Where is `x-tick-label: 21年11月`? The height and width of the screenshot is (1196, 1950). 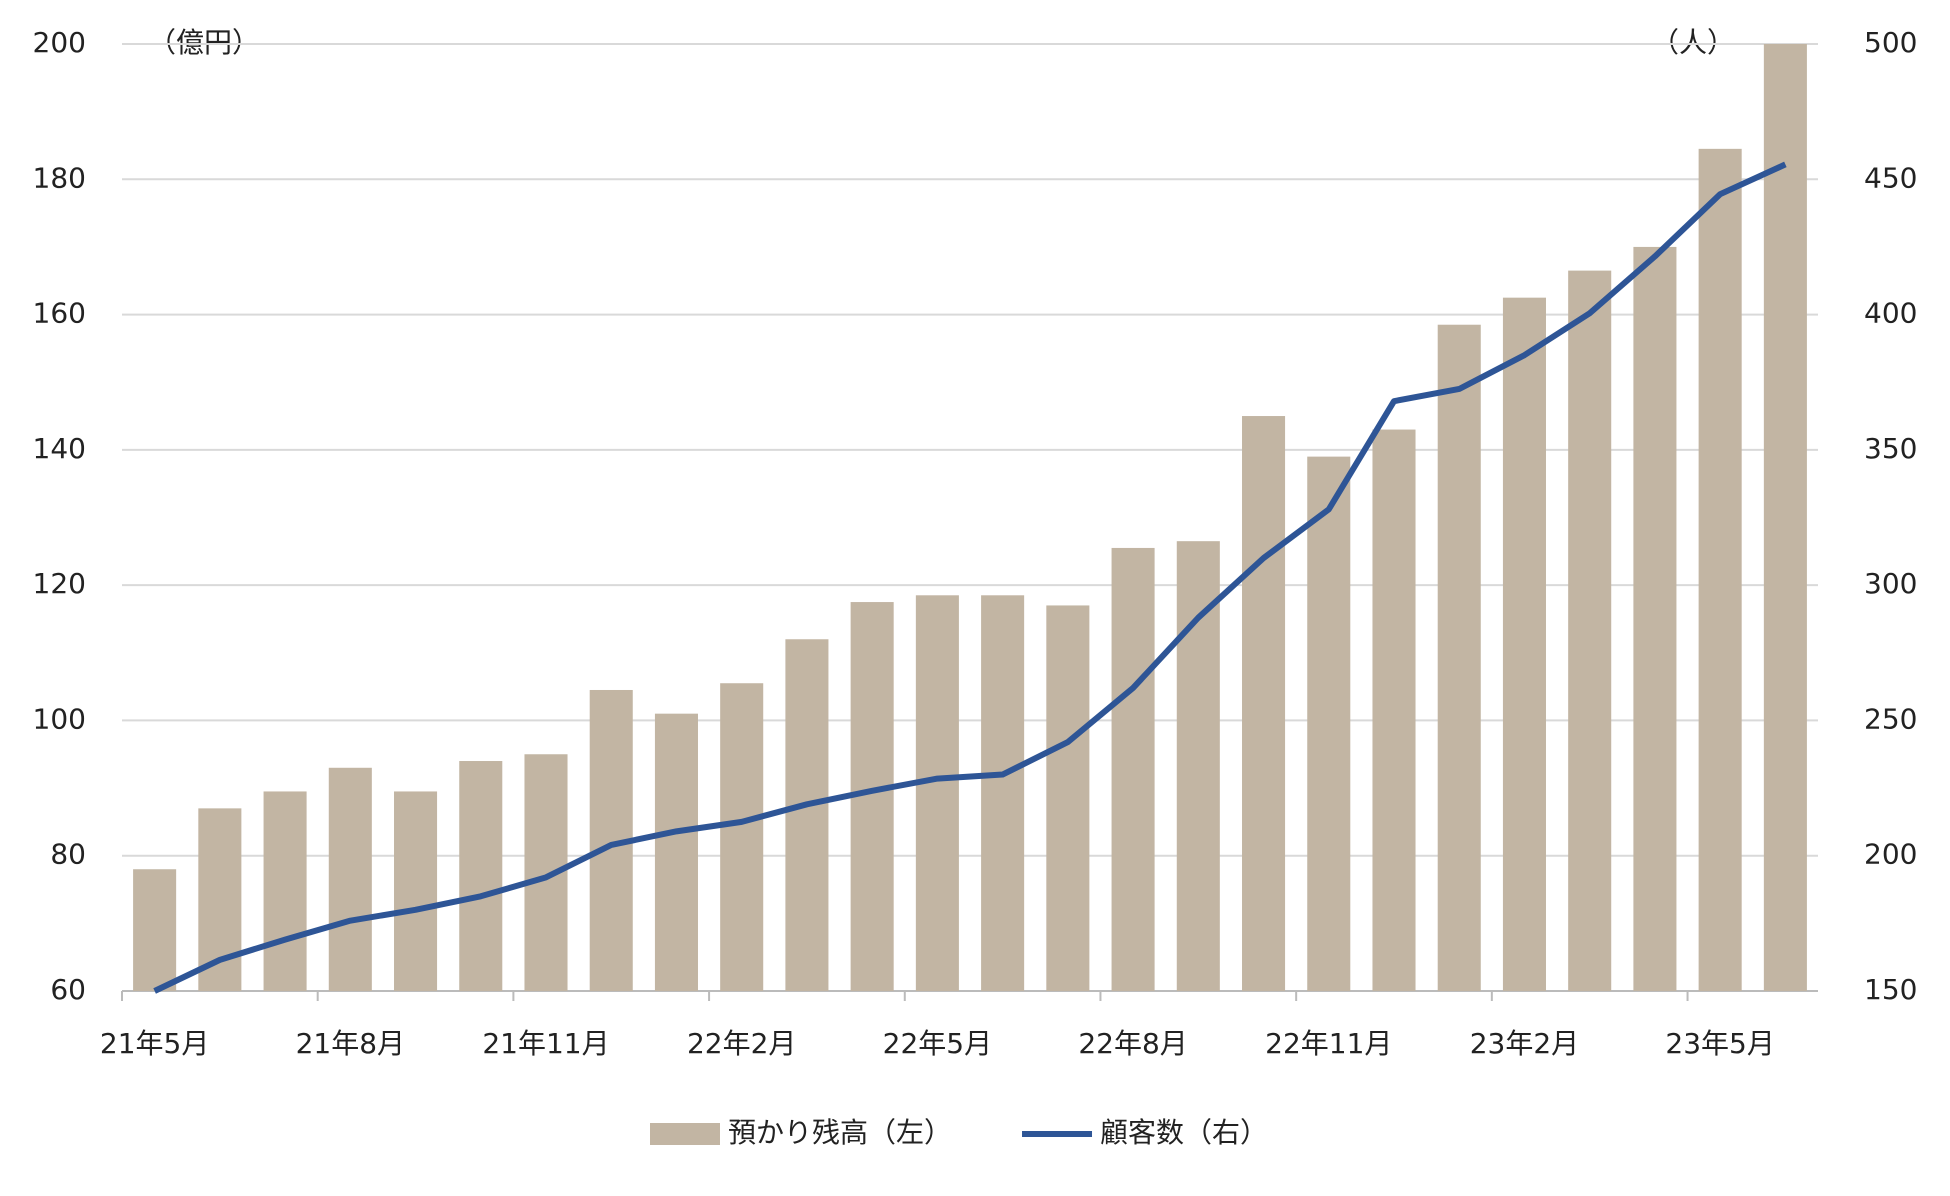 x-tick-label: 21年11月 is located at coordinates (545, 1043).